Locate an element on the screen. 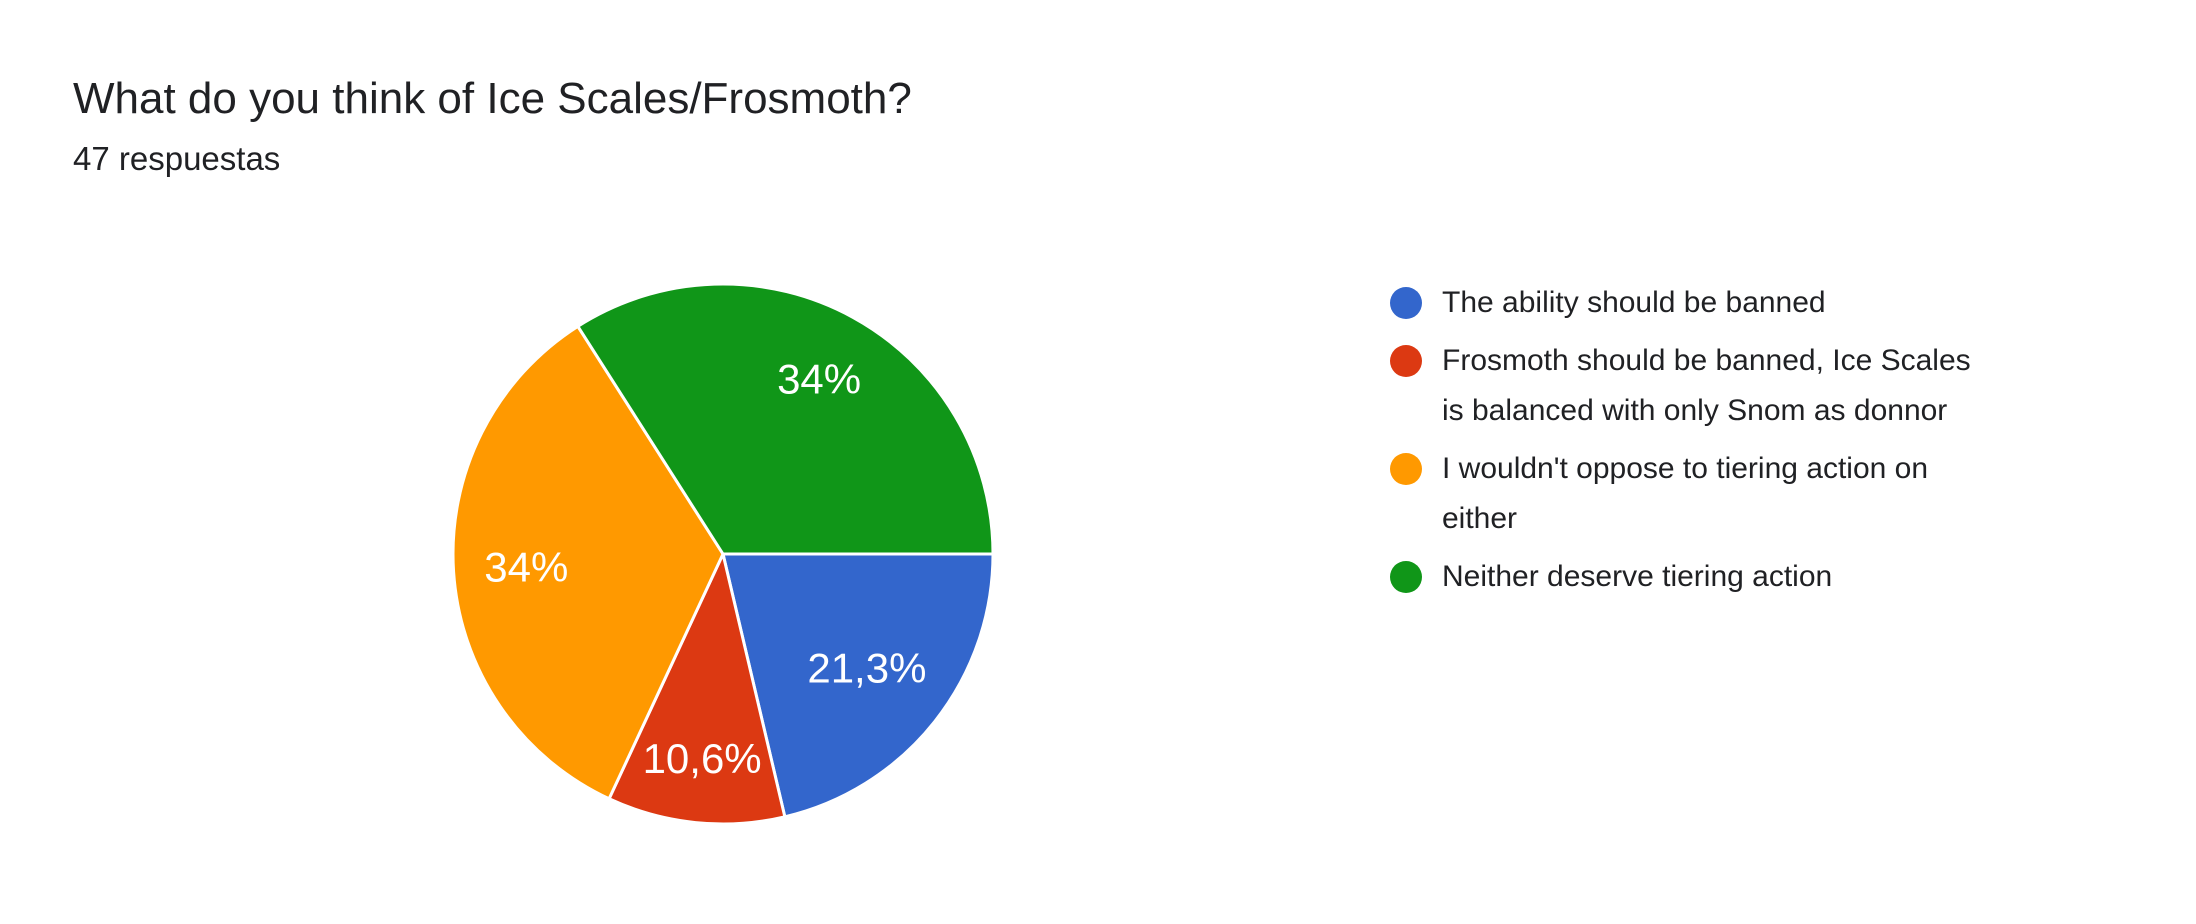  pie-slice-percent-label: 10,6% is located at coordinates (702, 758).